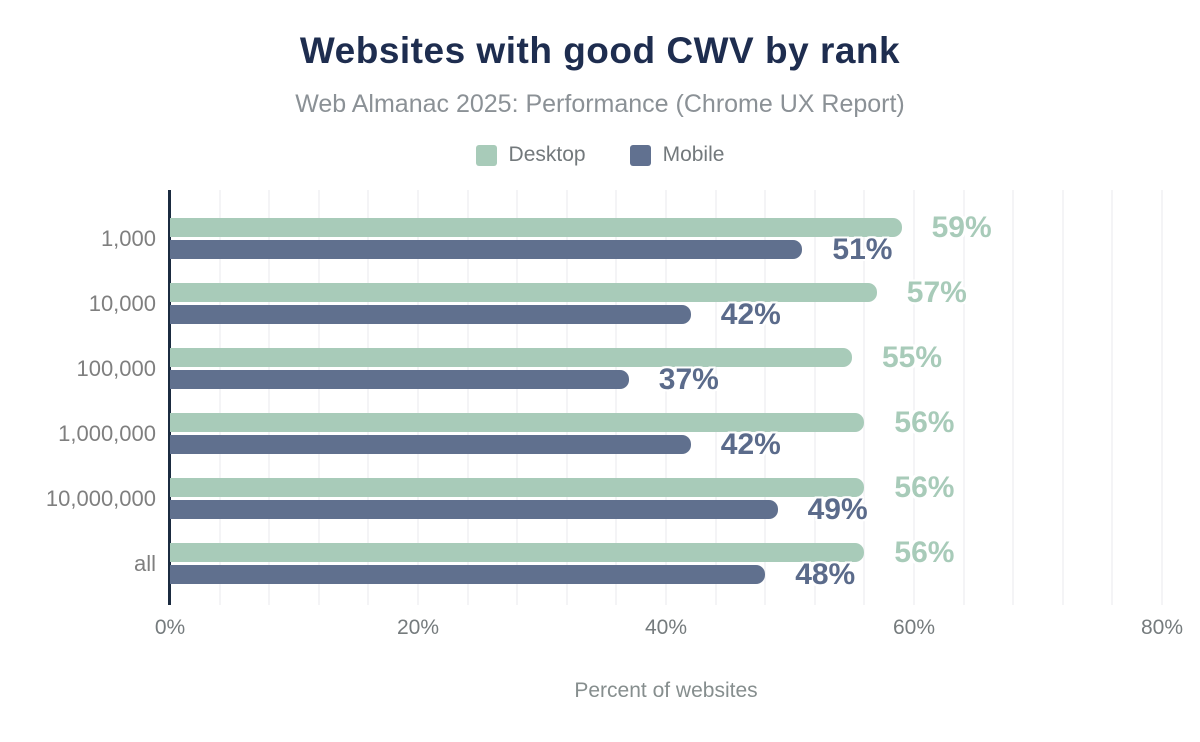 This screenshot has width=1200, height=742. What do you see at coordinates (1013, 397) in the screenshot?
I see `gridline-68pct` at bounding box center [1013, 397].